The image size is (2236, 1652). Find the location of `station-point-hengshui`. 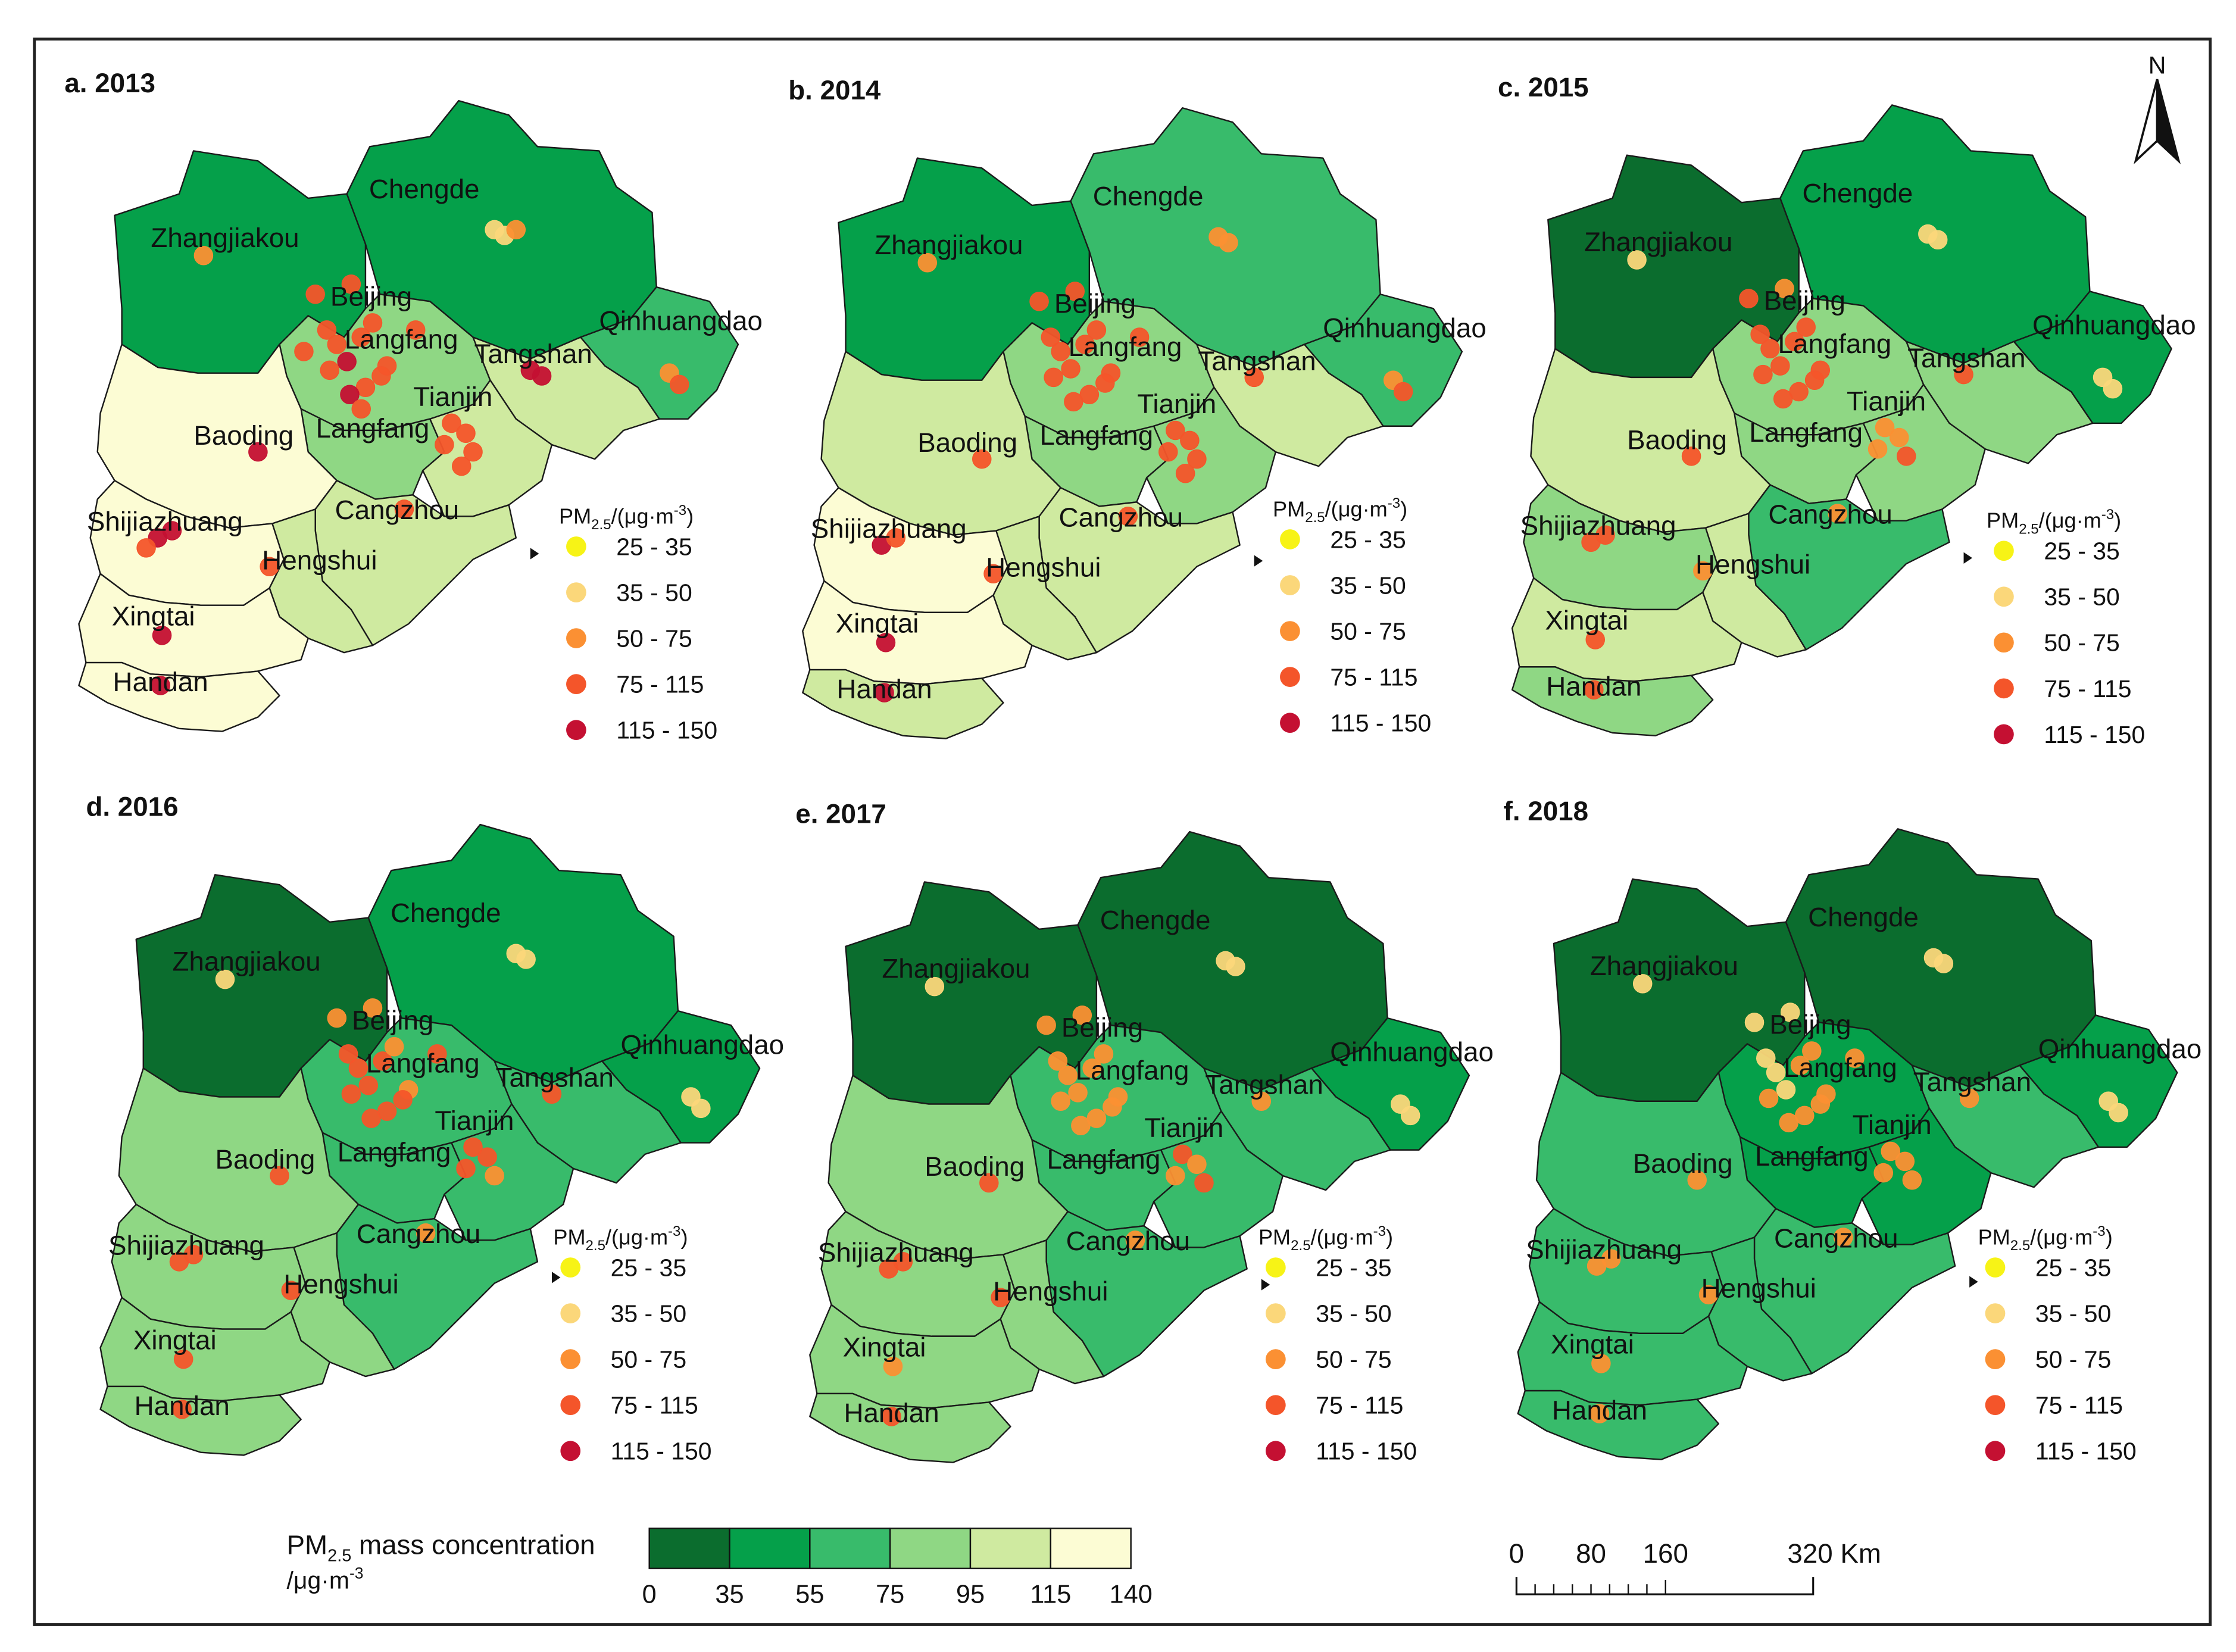

station-point-hengshui is located at coordinates (291, 1290).